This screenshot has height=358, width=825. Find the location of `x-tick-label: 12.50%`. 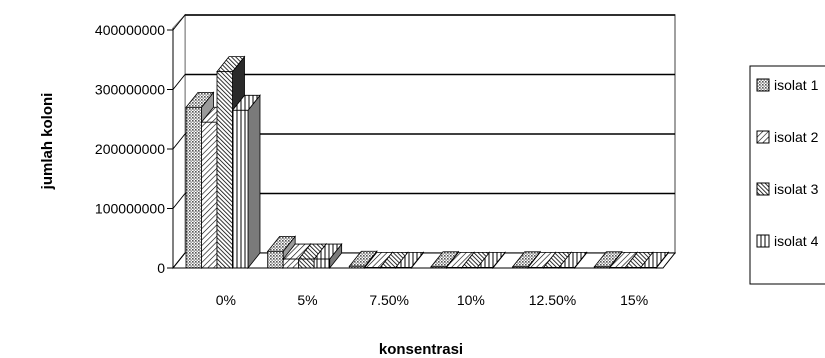

x-tick-label: 12.50% is located at coordinates (552, 300).